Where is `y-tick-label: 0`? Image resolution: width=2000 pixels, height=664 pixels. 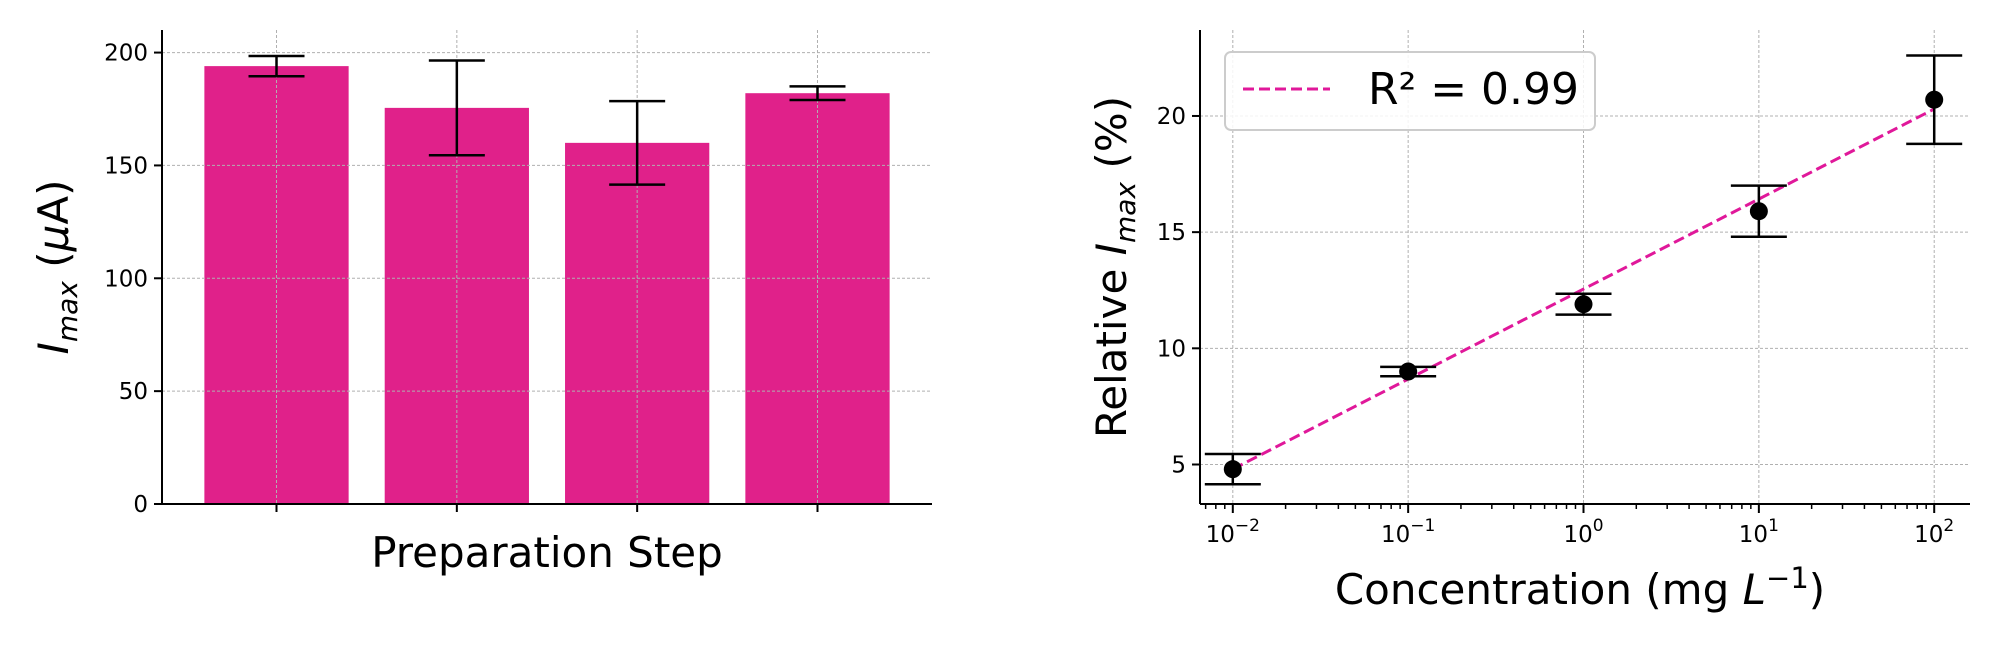
y-tick-label: 0 is located at coordinates (140, 505).